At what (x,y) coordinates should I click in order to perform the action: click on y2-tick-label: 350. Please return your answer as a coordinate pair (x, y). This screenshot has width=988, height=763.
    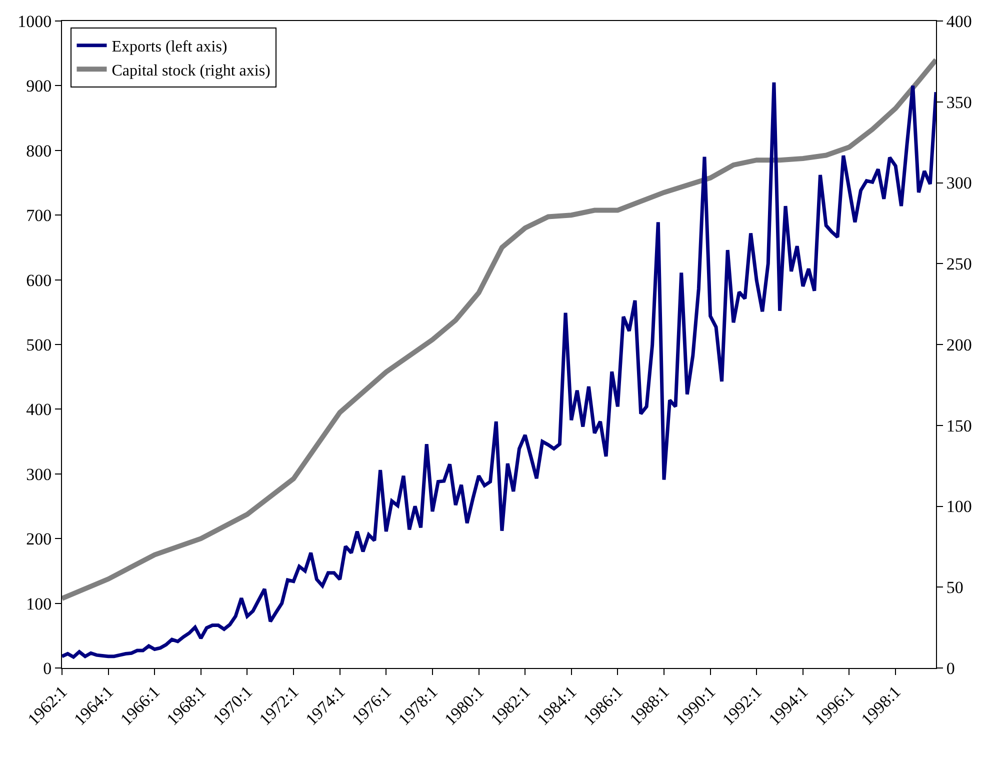
    Looking at the image, I should click on (959, 102).